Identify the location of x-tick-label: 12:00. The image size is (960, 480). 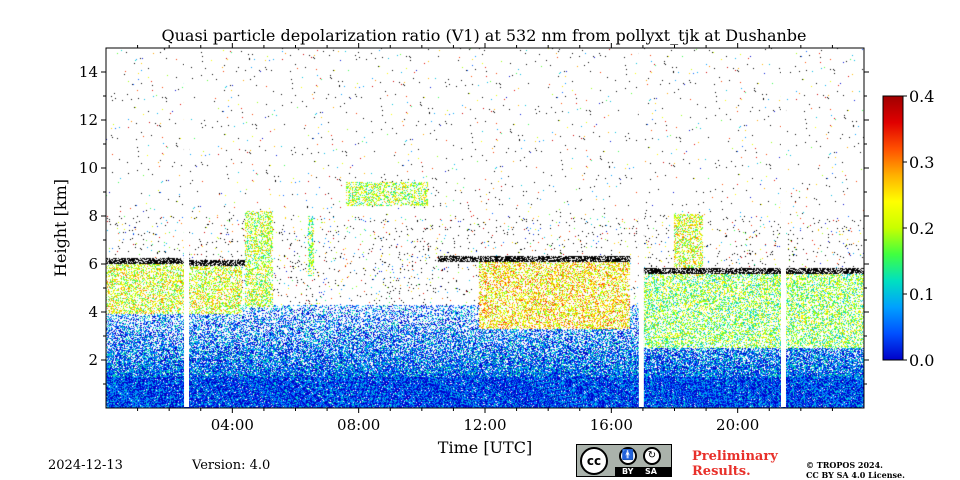
(484, 425).